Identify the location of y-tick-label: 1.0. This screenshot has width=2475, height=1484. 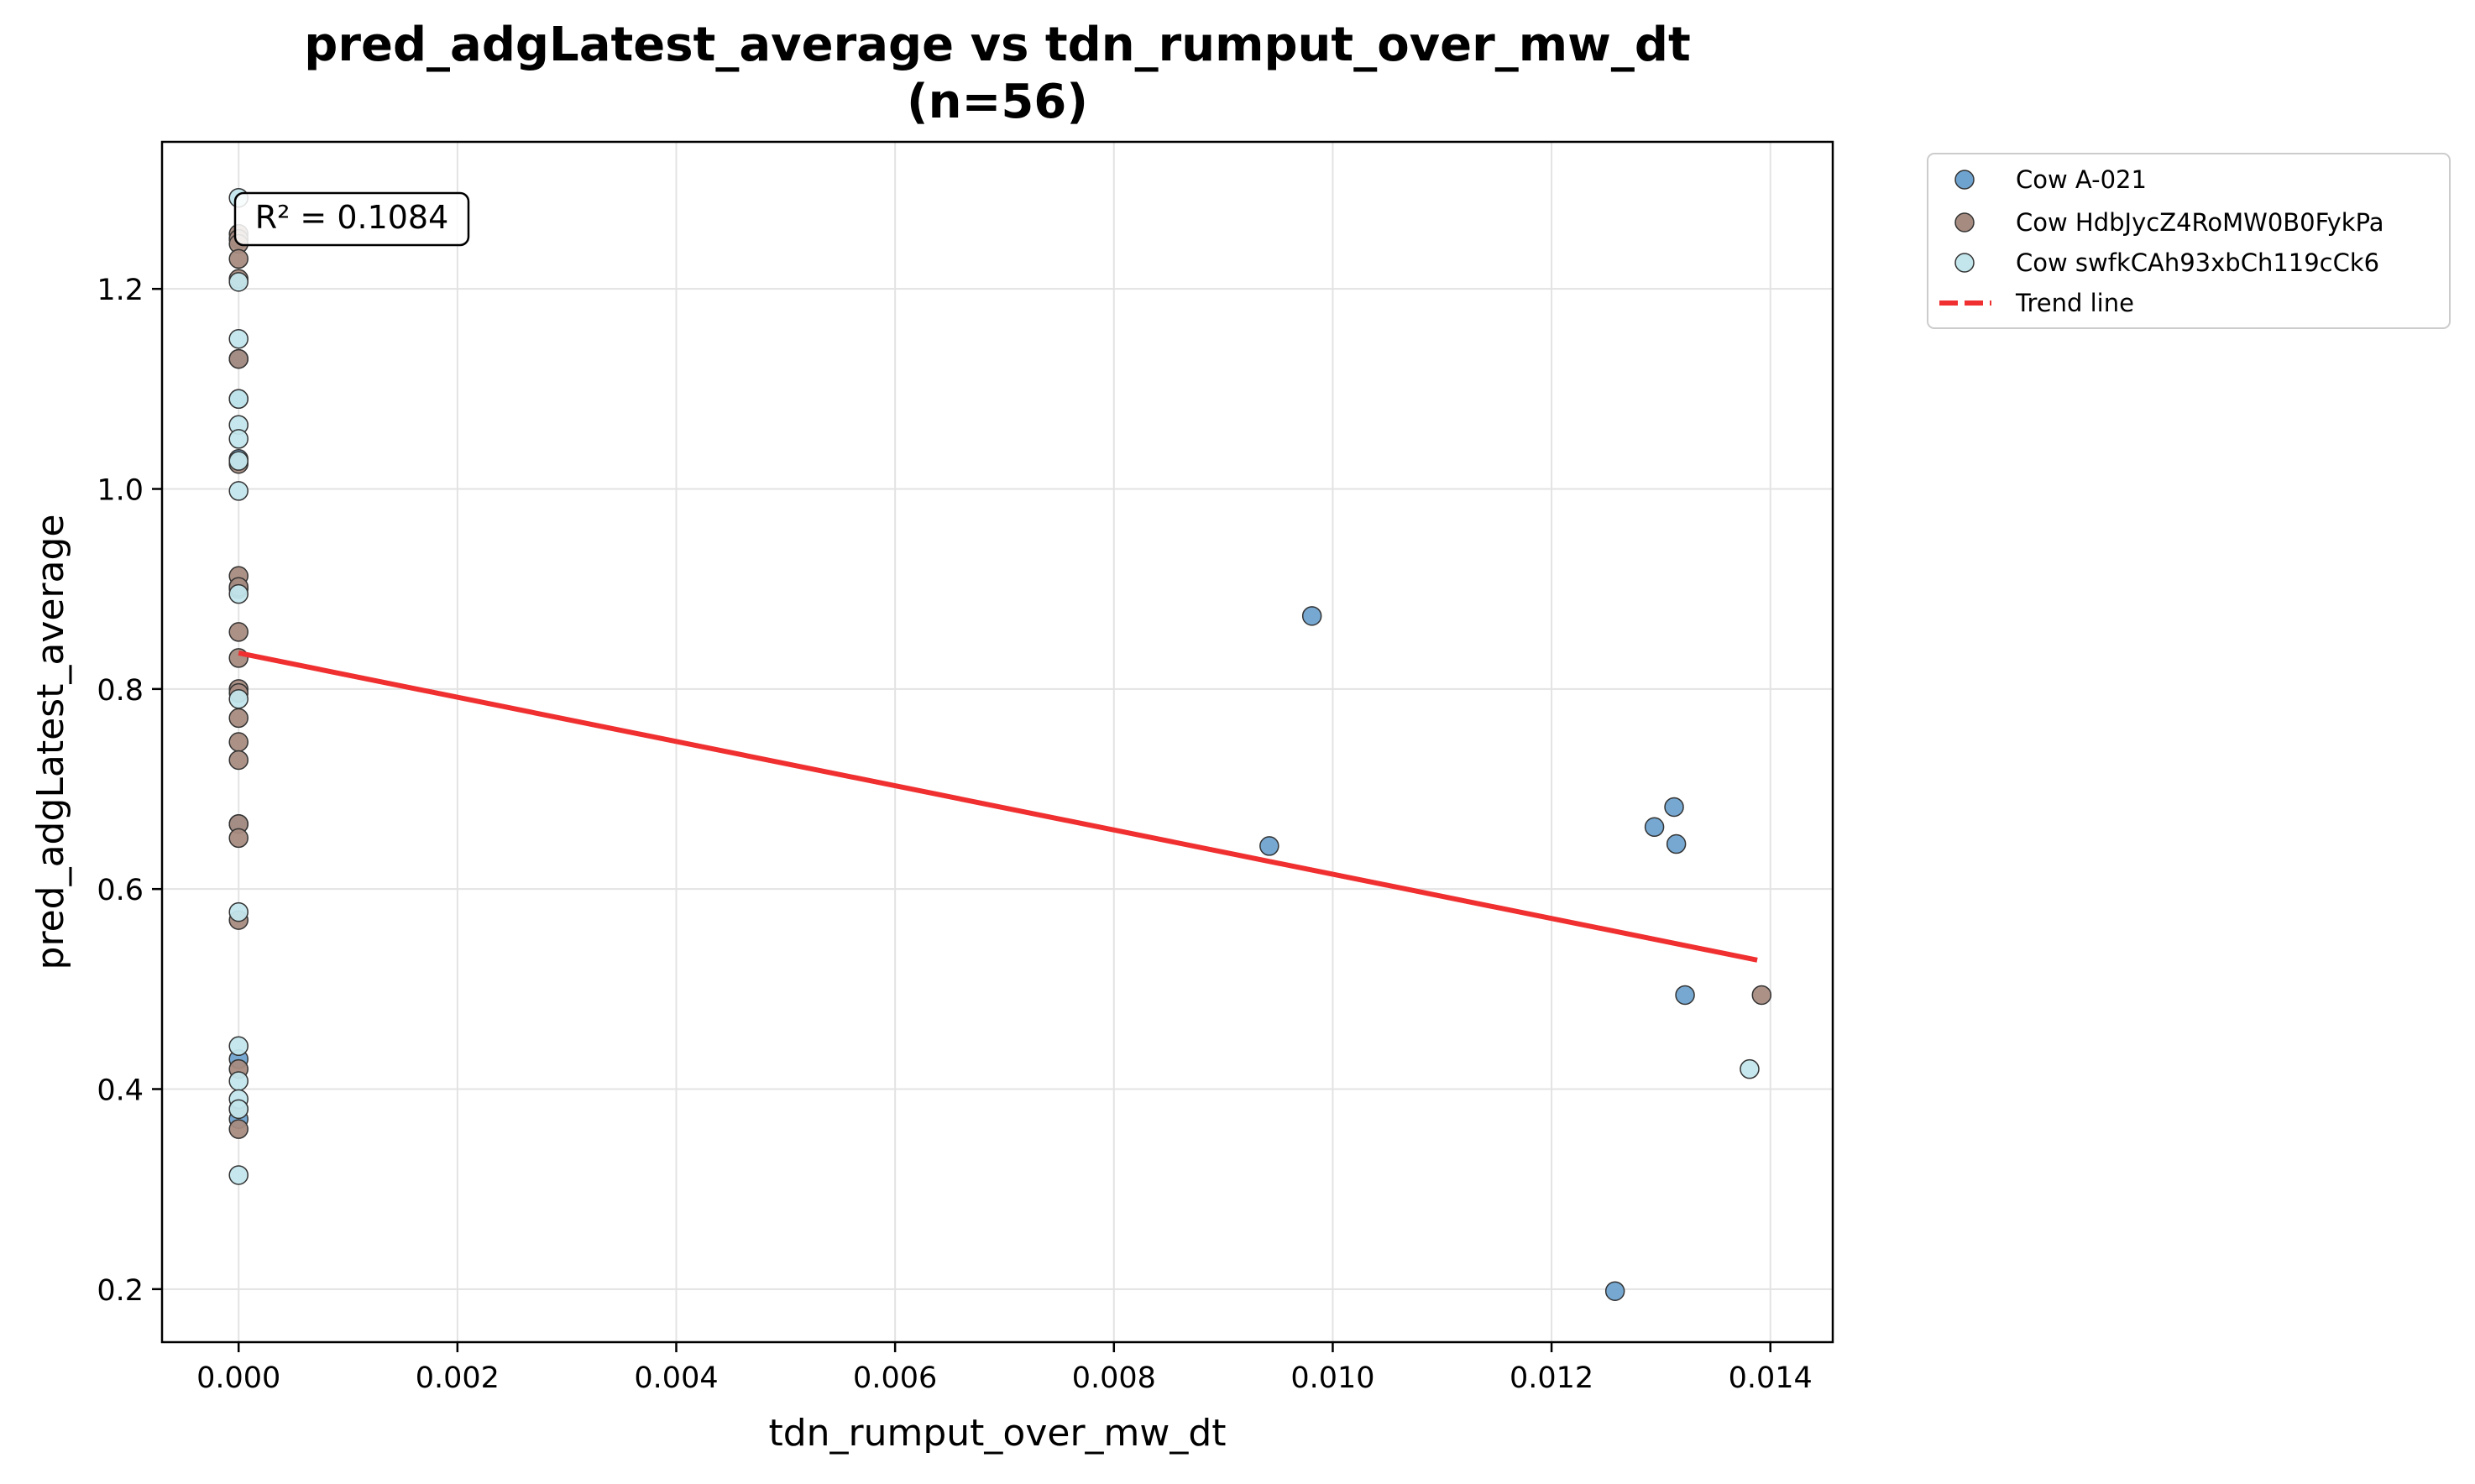
(120, 491).